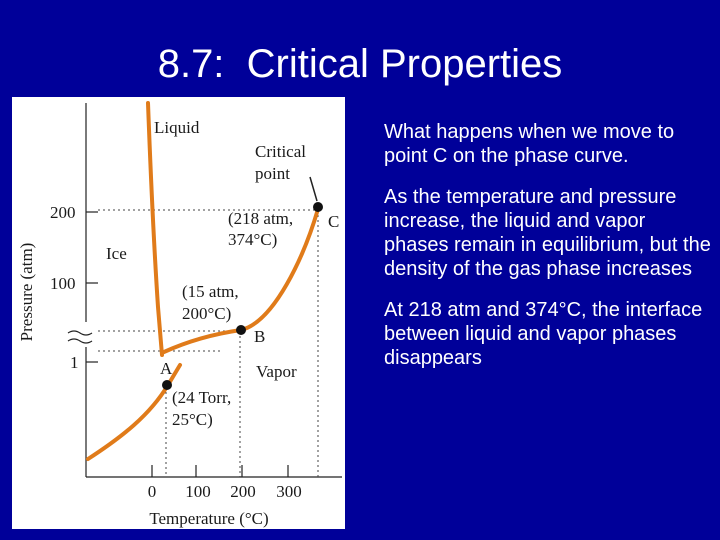  Describe the element at coordinates (206, 313) in the screenshot. I see `point-b-coords-line2: 200°C)` at that location.